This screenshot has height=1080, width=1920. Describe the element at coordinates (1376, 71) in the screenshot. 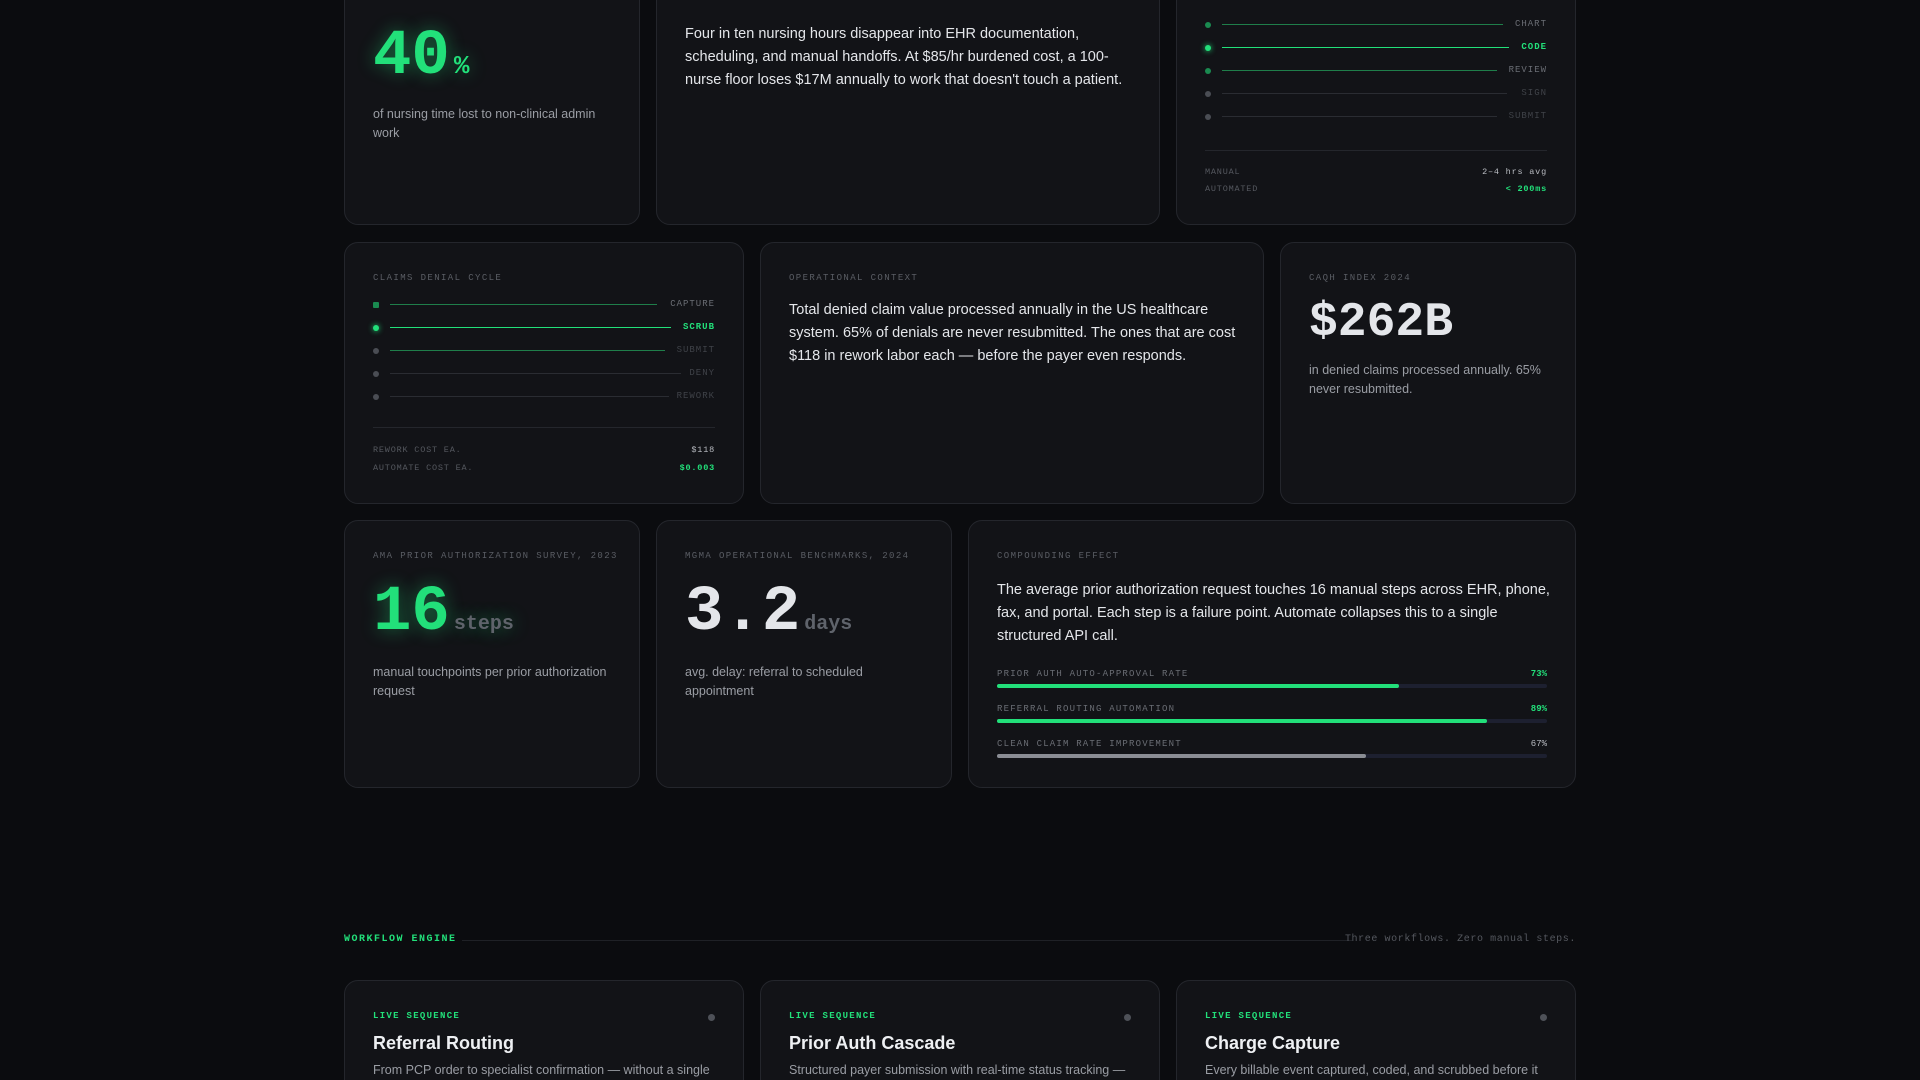

I see `pipeline-step: REVIEW` at that location.